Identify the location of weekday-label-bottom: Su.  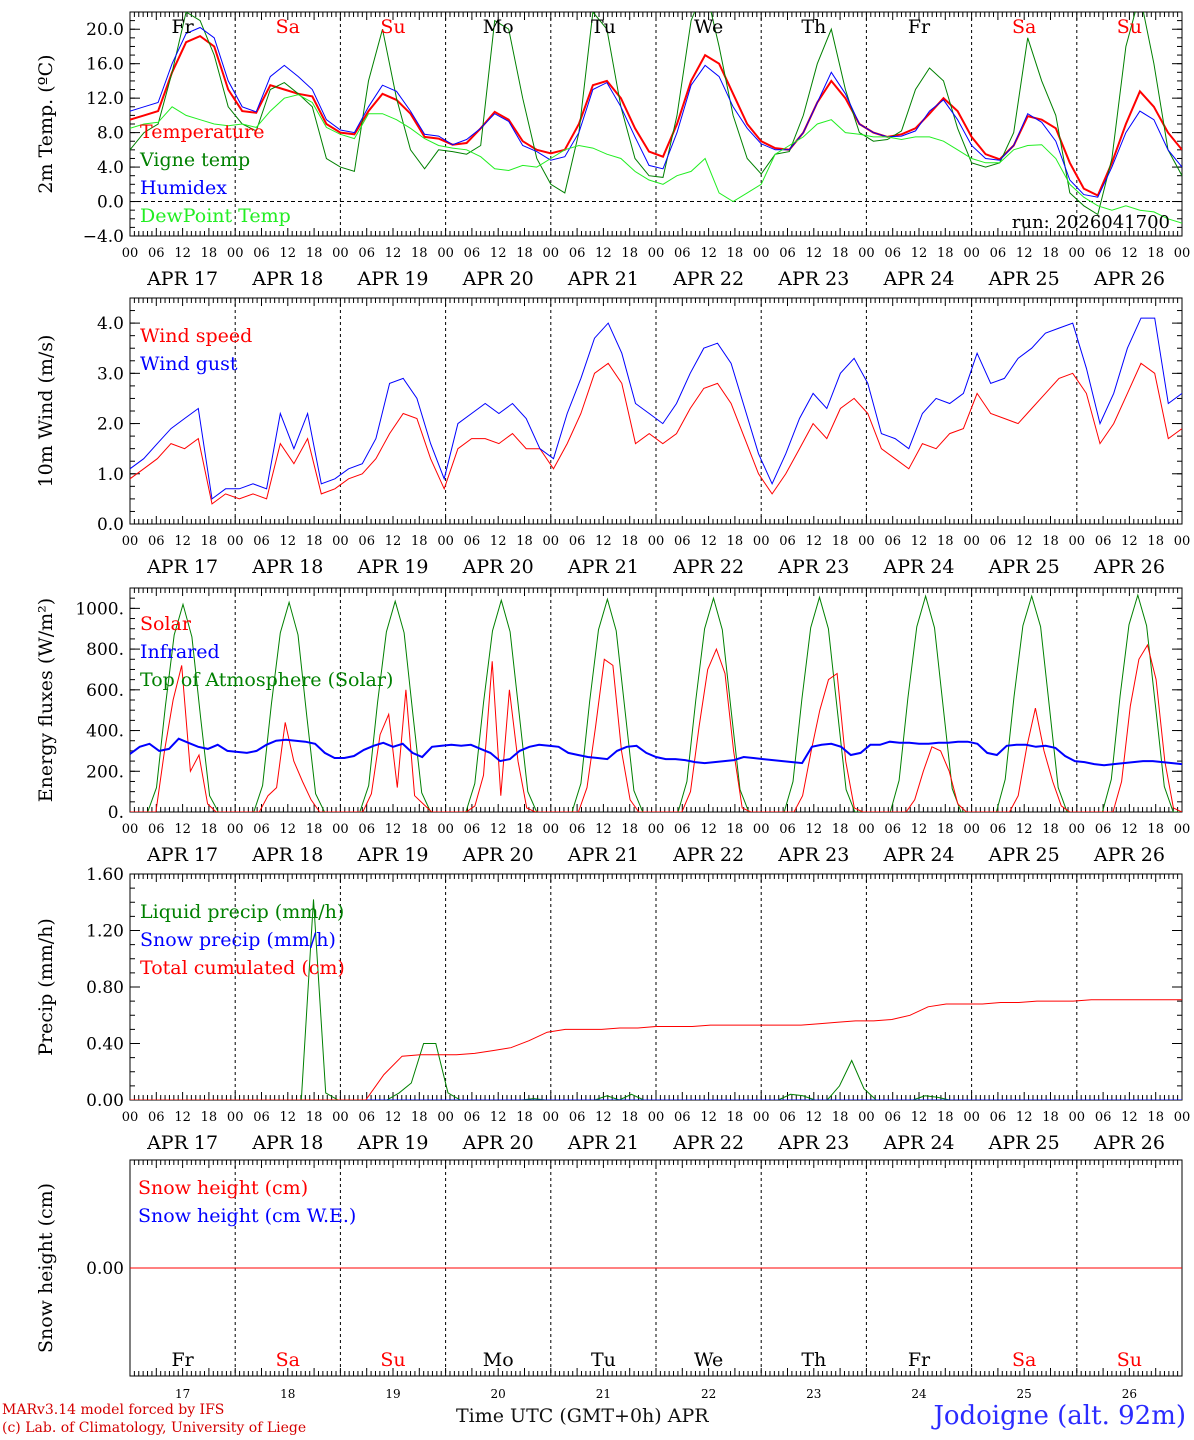
(392, 1360).